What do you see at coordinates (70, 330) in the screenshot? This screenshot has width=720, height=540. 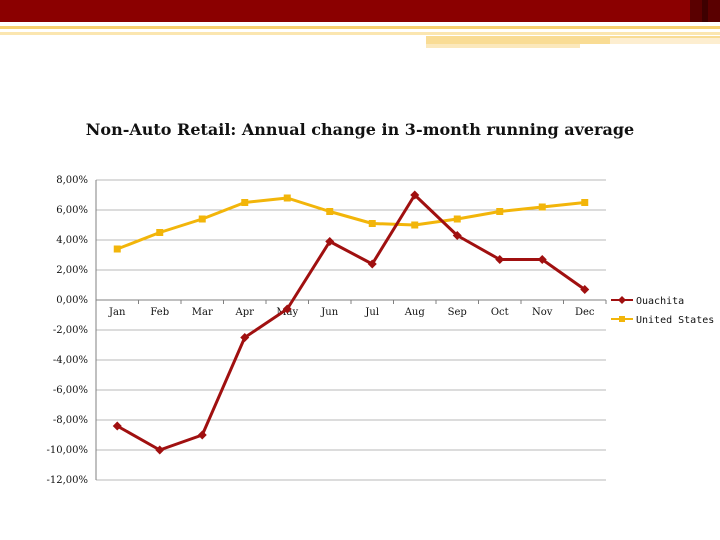 I see `y-tick-label: -2,00%` at bounding box center [70, 330].